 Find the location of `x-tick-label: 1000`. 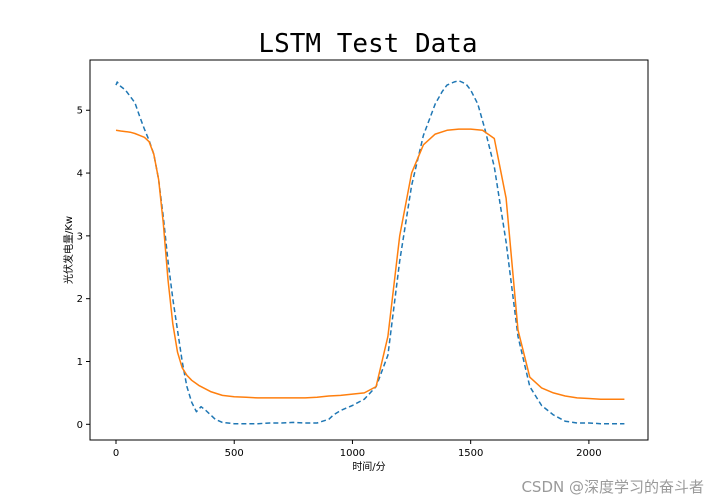

x-tick-label: 1000 is located at coordinates (352, 453).